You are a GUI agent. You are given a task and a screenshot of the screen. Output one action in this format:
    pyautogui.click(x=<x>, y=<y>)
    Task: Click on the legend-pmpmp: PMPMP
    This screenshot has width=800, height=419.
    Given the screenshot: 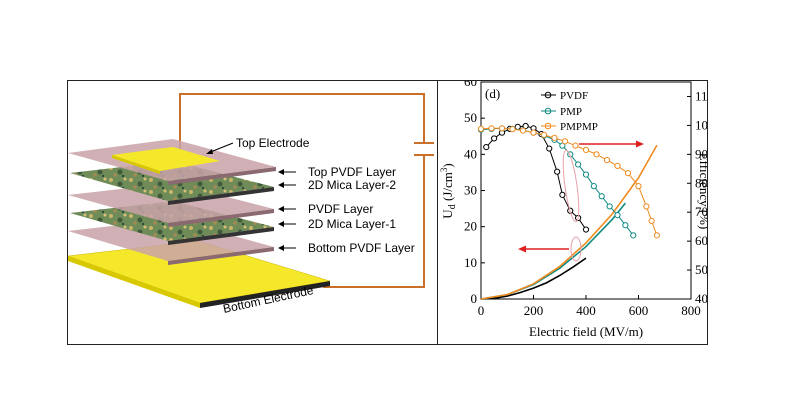 What is the action you would take?
    pyautogui.click(x=579, y=127)
    